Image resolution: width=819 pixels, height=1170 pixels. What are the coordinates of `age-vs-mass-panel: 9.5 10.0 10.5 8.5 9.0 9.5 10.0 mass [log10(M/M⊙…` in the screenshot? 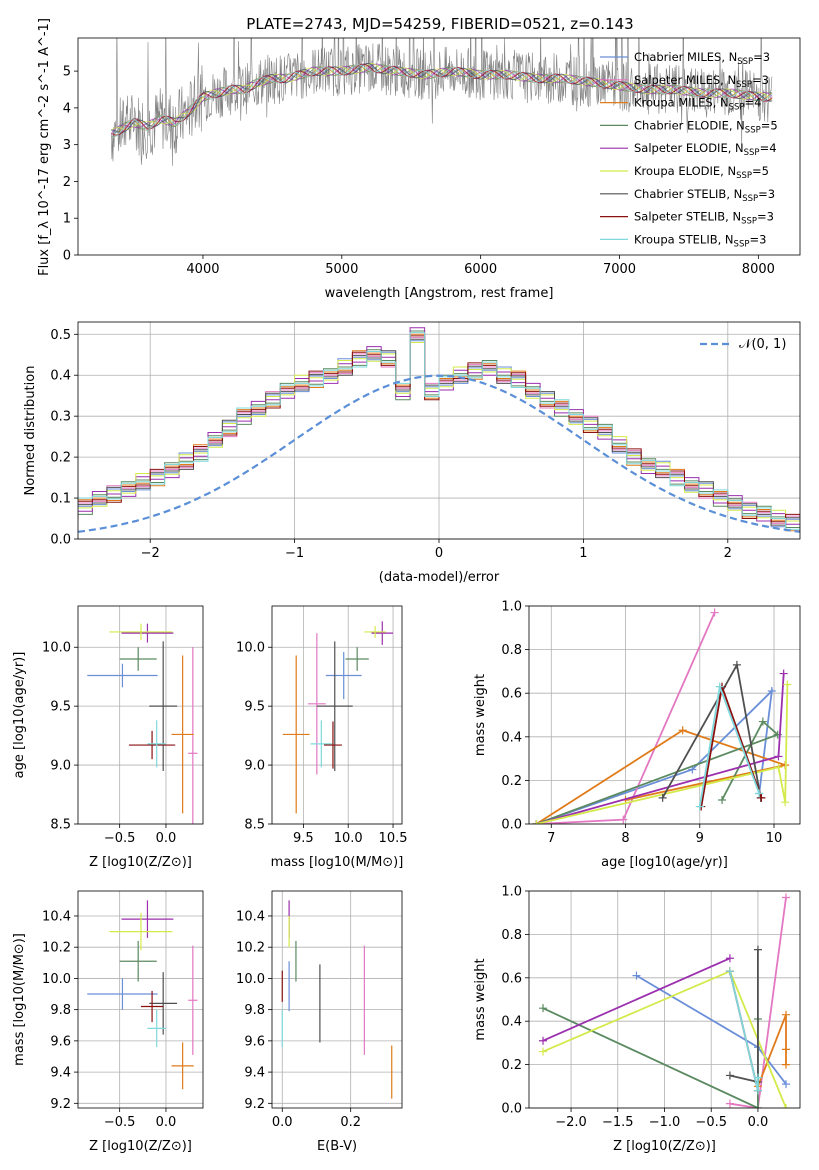 It's located at (322, 737).